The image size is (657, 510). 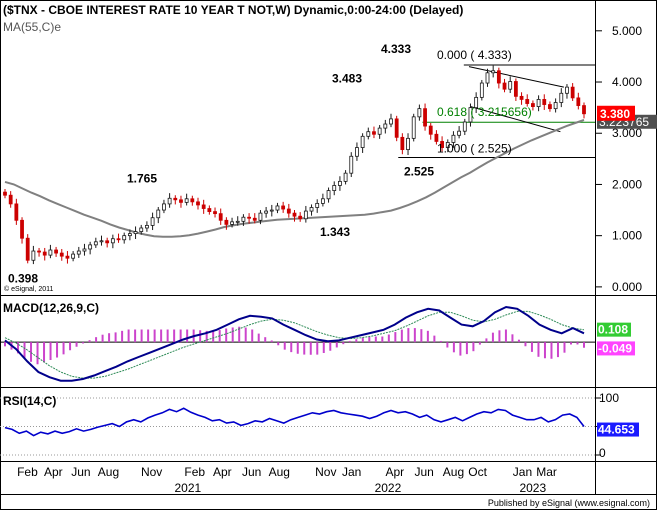 I want to click on rsi-badge-value: 44.653, so click(x=616, y=430).